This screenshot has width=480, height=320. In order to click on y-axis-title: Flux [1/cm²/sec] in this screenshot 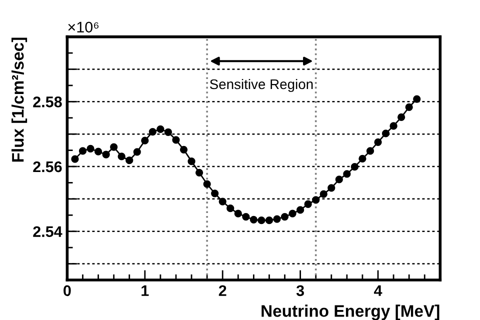, I will do `click(20, 100)`.